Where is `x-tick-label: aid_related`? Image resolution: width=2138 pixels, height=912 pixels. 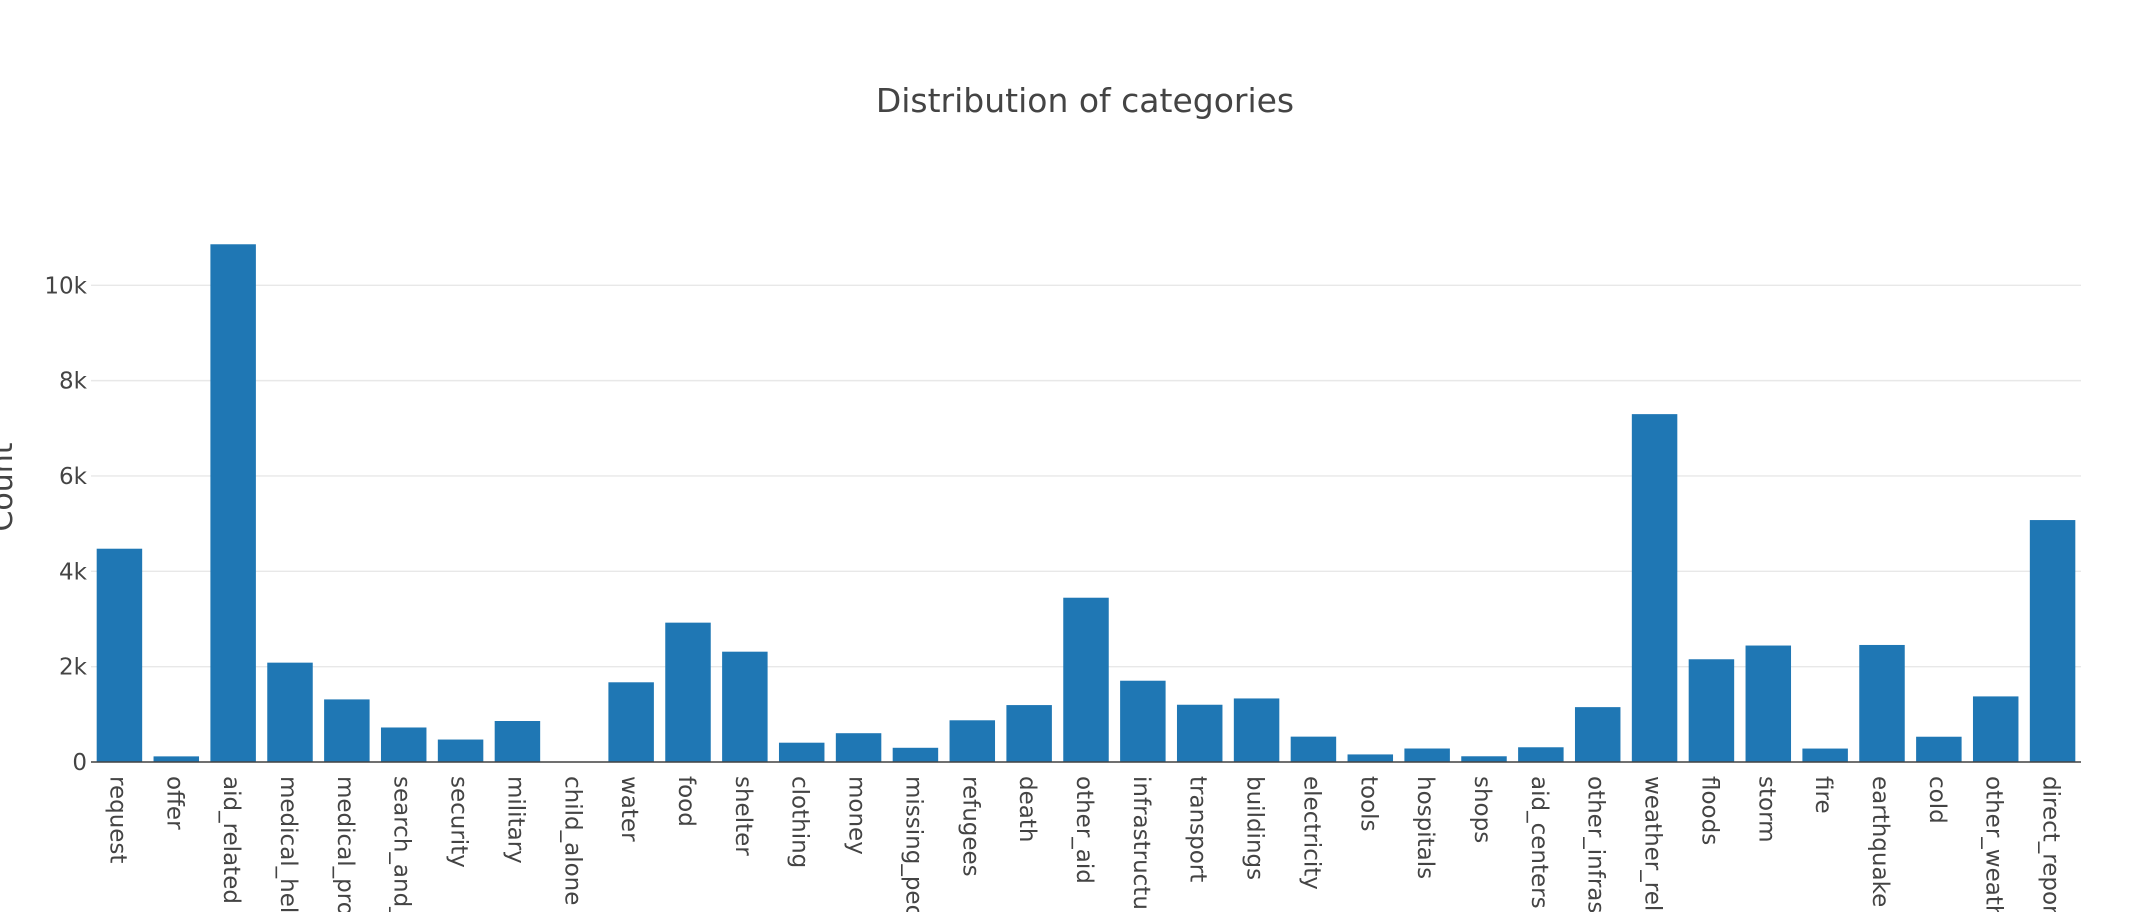
x-tick-label: aid_related is located at coordinates (231, 840).